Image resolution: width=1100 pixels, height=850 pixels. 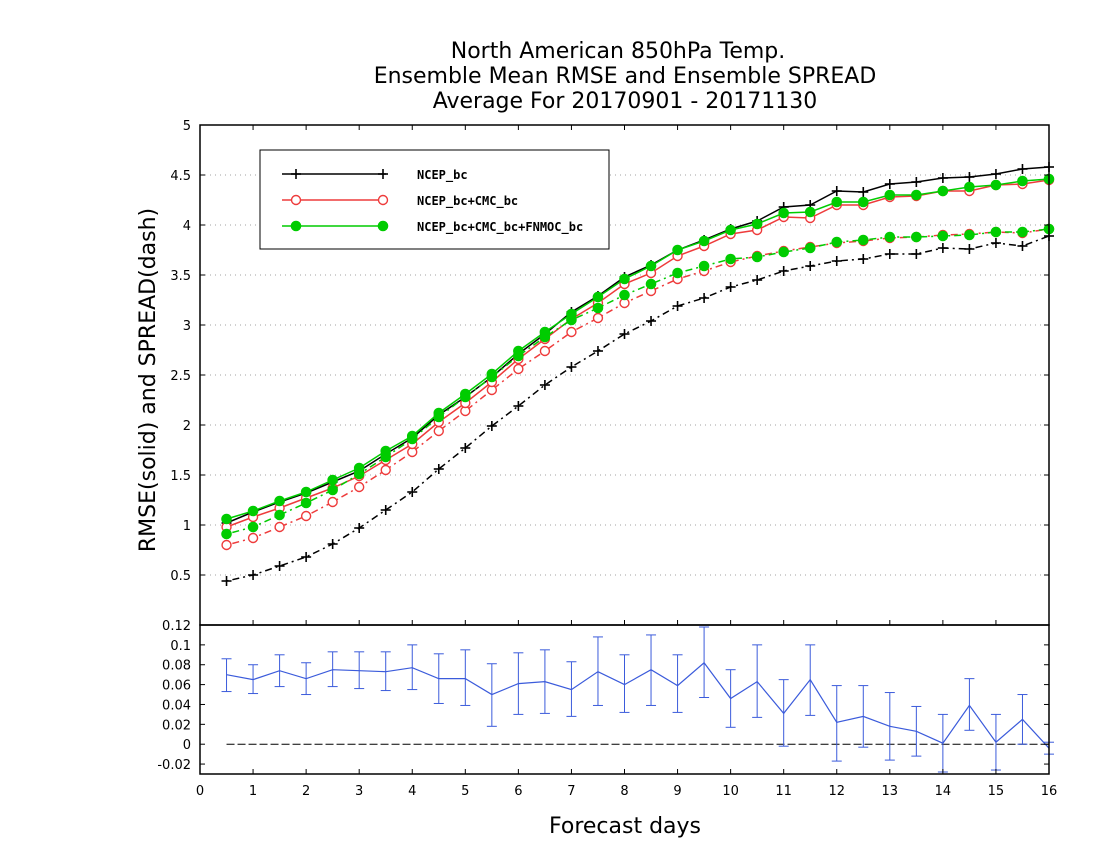 What do you see at coordinates (176, 626) in the screenshot?
I see `bottom-y-tick-label: 0.12` at bounding box center [176, 626].